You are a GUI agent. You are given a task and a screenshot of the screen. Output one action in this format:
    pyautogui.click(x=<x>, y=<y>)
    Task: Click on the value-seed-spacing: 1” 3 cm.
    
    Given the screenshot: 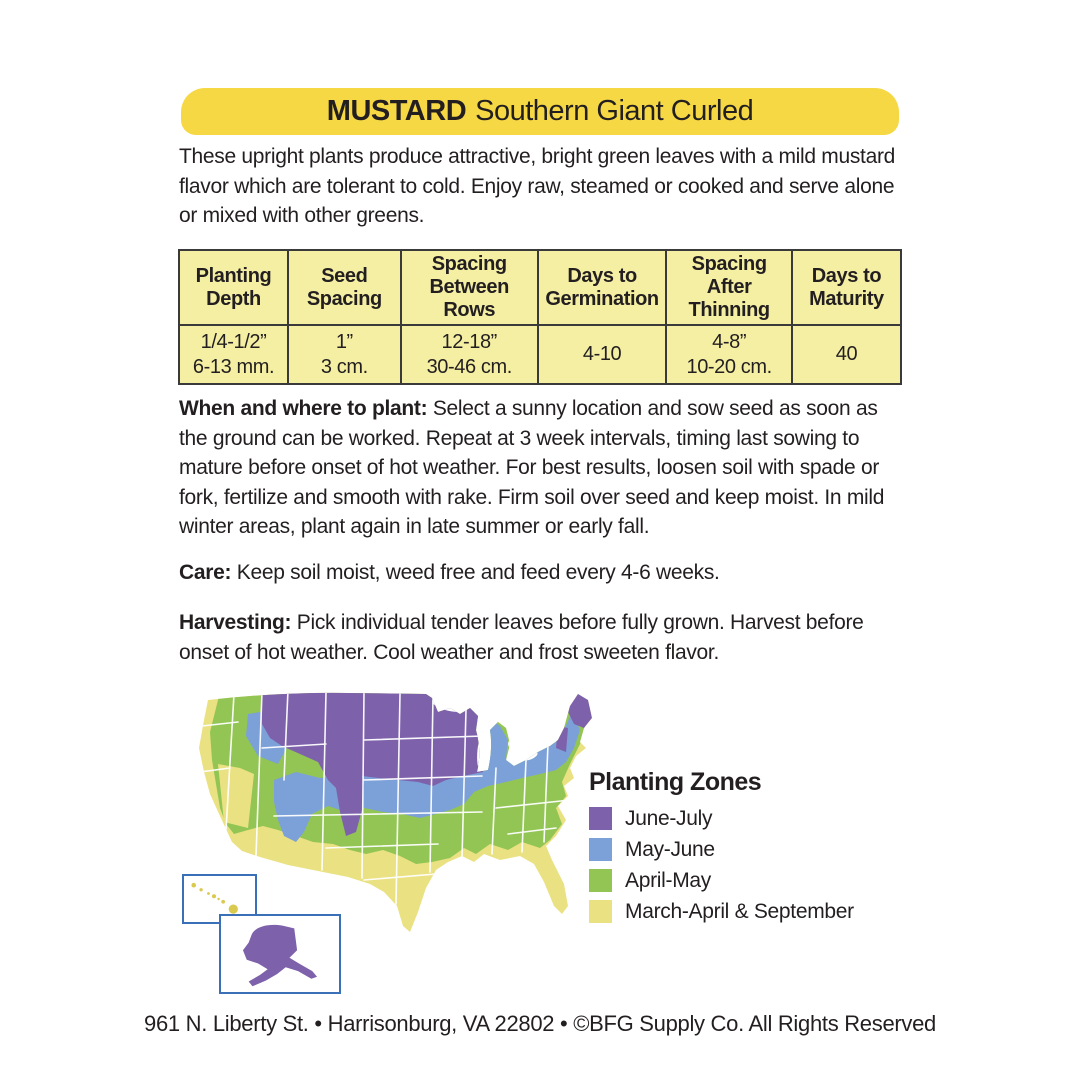 What is the action you would take?
    pyautogui.click(x=344, y=354)
    